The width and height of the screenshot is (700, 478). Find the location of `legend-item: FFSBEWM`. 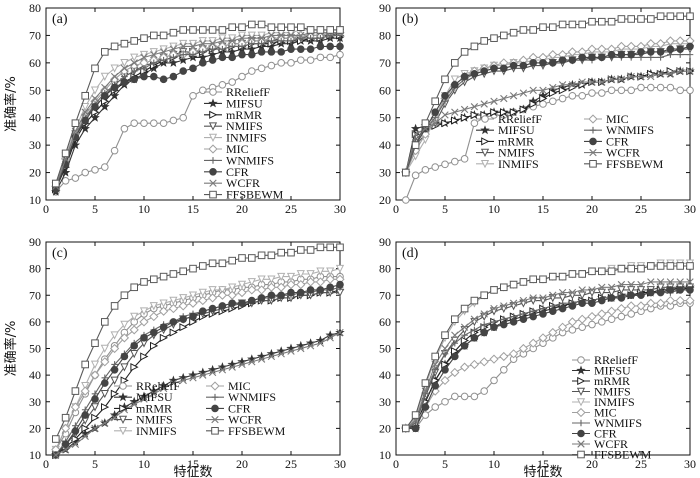

legend-item: FFSBEWM is located at coordinates (612, 455).